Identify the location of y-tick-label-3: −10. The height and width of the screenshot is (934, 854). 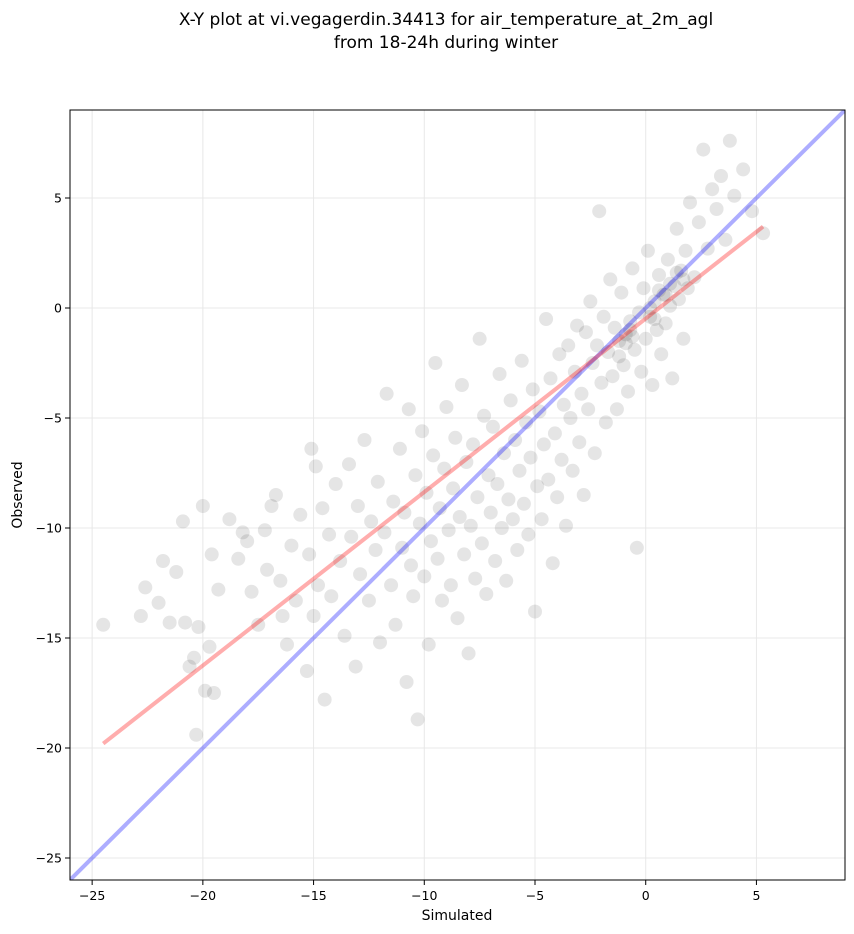
(49, 528).